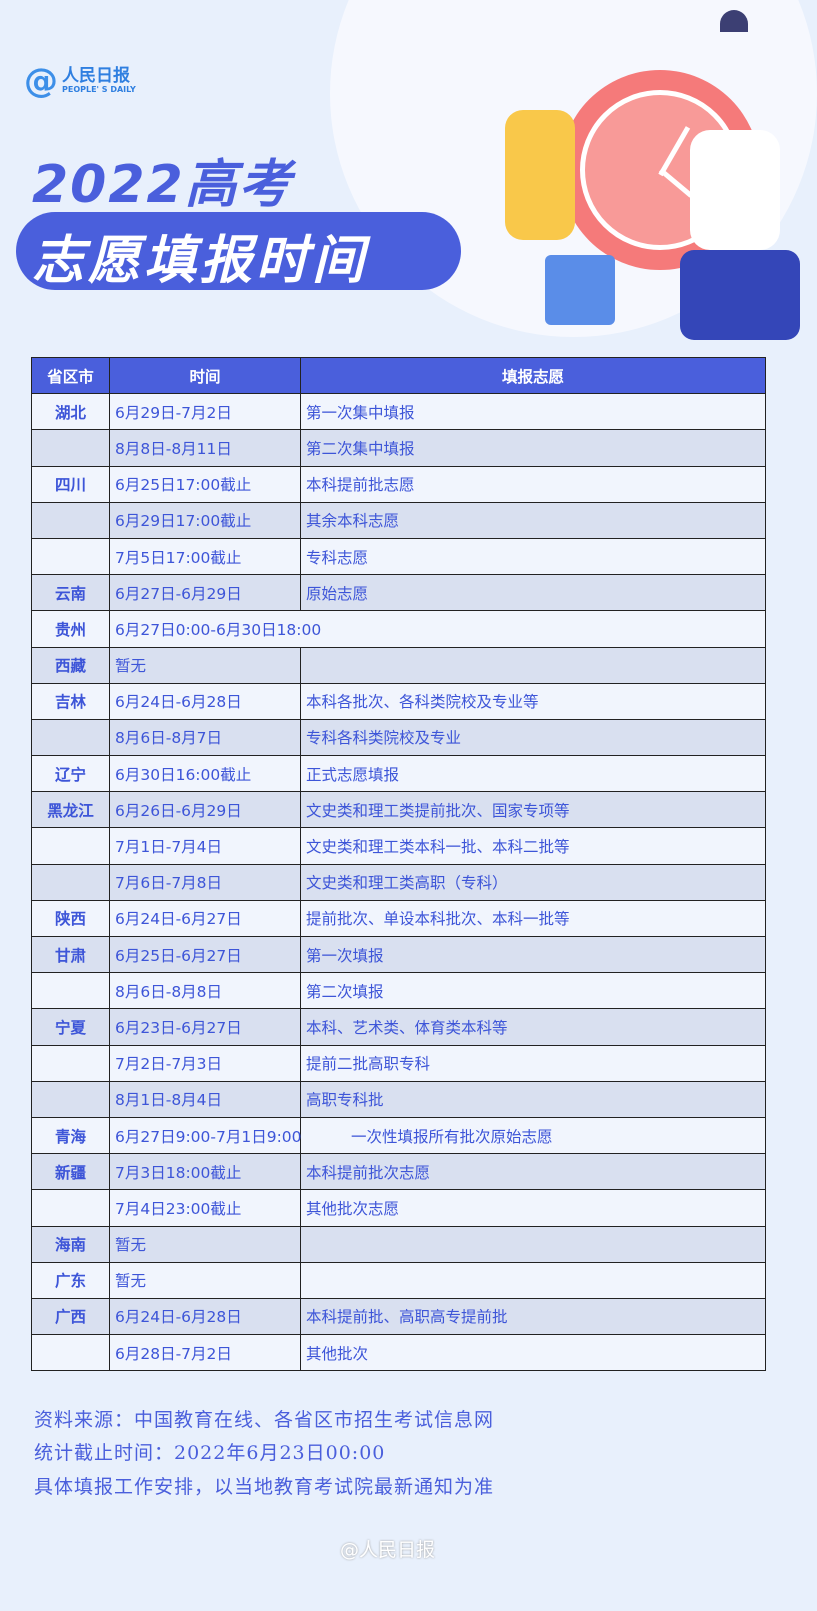 The image size is (817, 1611). I want to click on table-row: 7月4日23:00截止 其他批次志愿, so click(398, 1208).